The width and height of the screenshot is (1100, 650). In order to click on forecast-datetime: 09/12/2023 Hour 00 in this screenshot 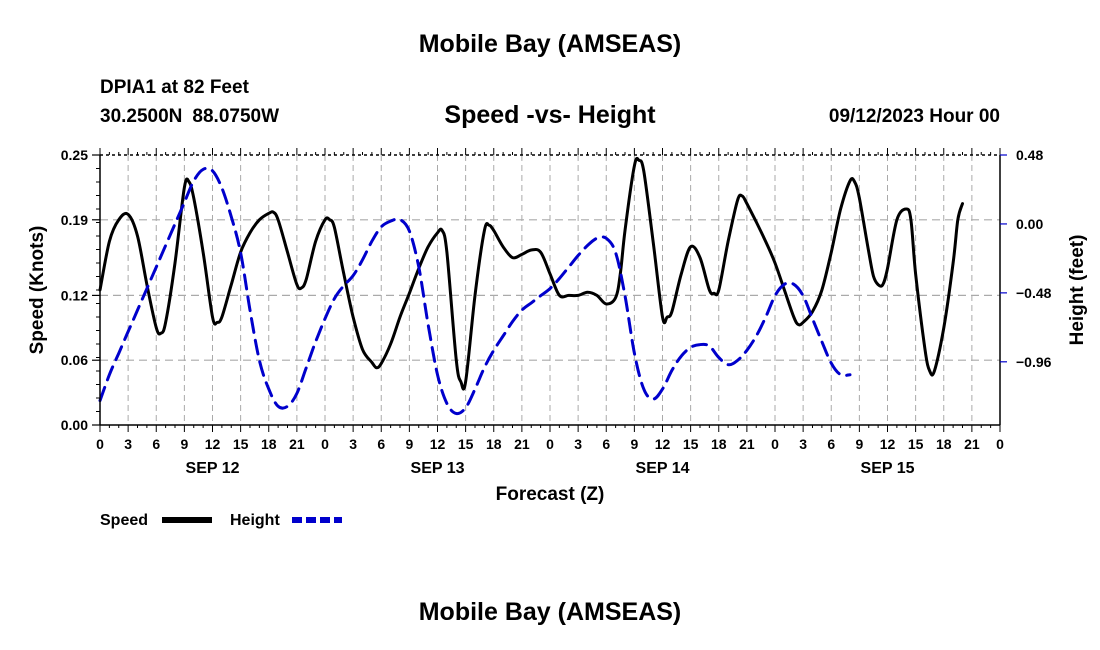, I will do `click(914, 116)`.